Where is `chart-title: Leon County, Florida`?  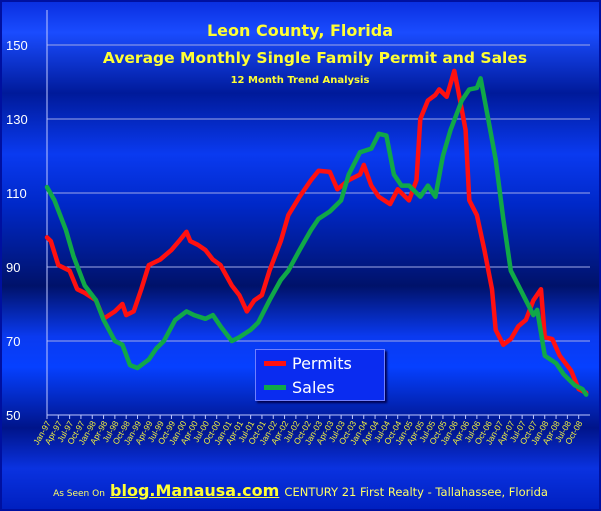
chart-title: Leon County, Florida is located at coordinates (300, 30).